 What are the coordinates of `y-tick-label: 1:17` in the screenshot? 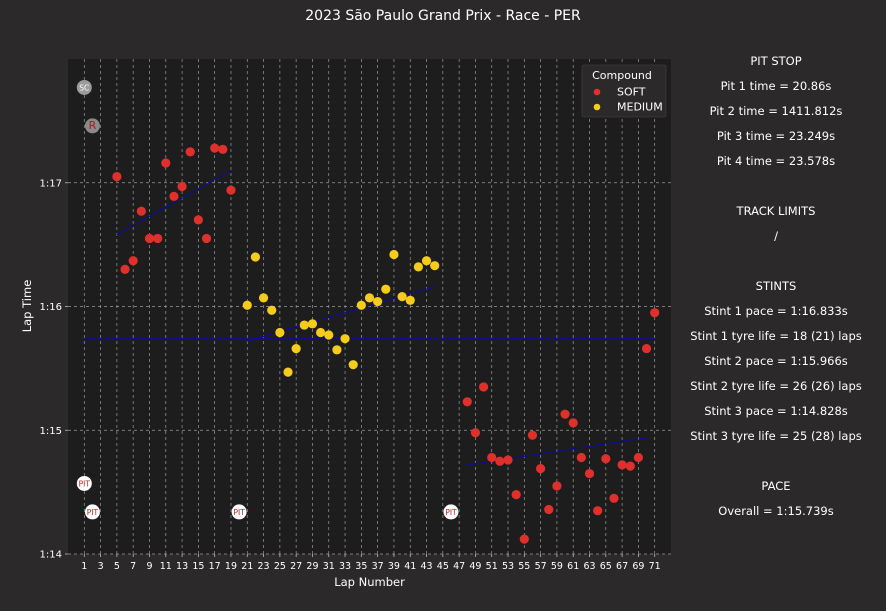 It's located at (51, 183).